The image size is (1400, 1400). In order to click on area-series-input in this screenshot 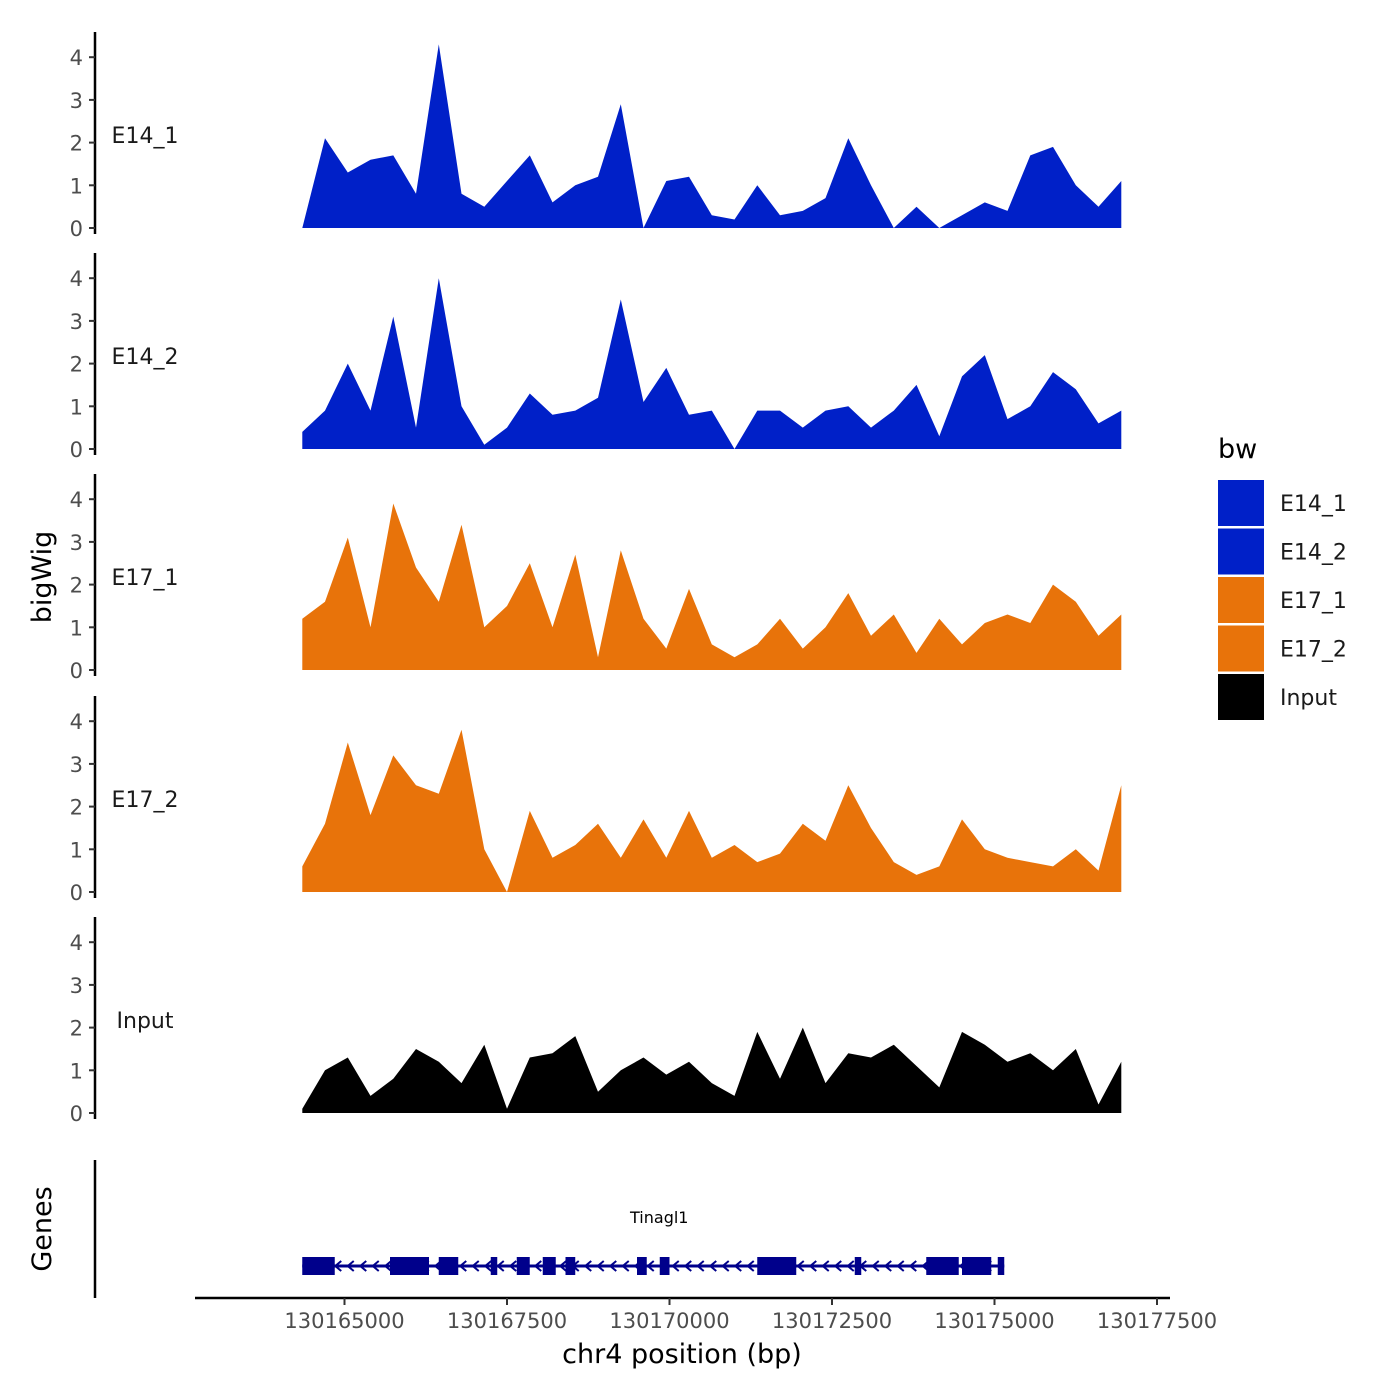, I will do `click(712, 1070)`.